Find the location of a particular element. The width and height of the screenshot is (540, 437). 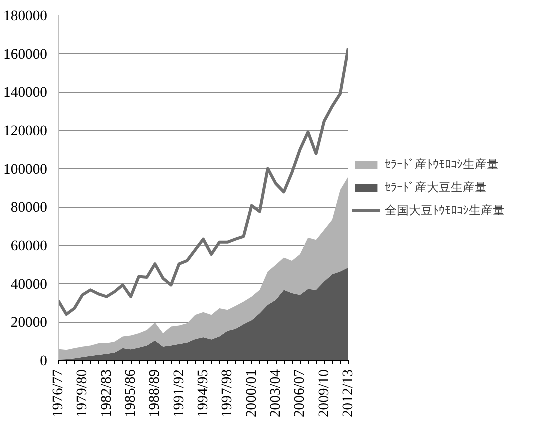

y-tick-label: 180000 is located at coordinates (26, 16).